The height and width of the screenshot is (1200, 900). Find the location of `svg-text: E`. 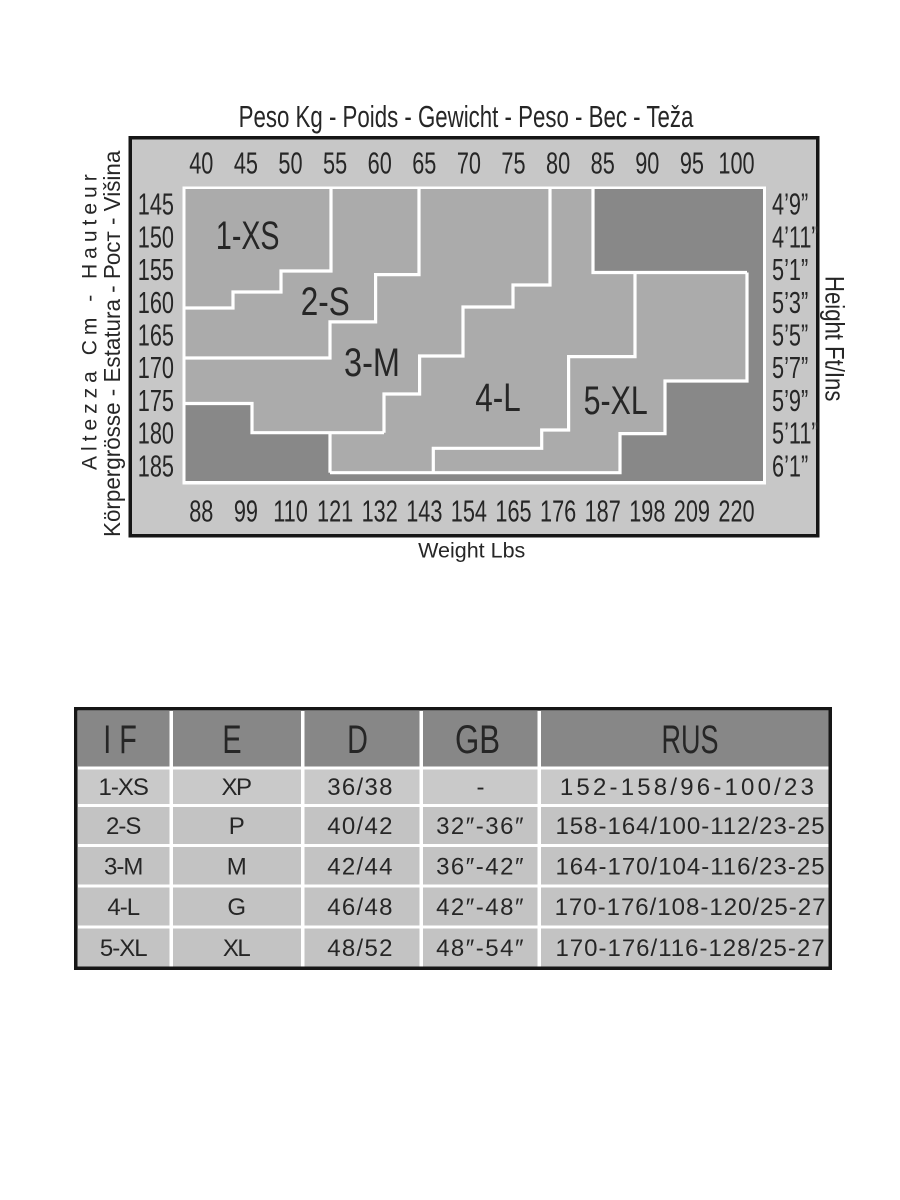

svg-text: E is located at coordinates (231, 739).